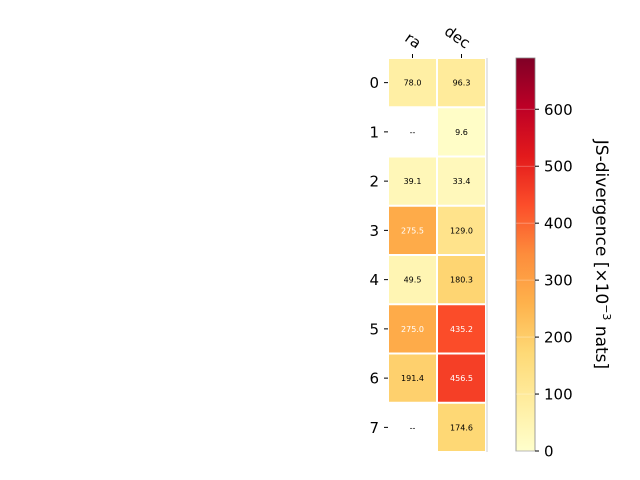  I want to click on colorbar-title-unit: nats], so click(601, 344).